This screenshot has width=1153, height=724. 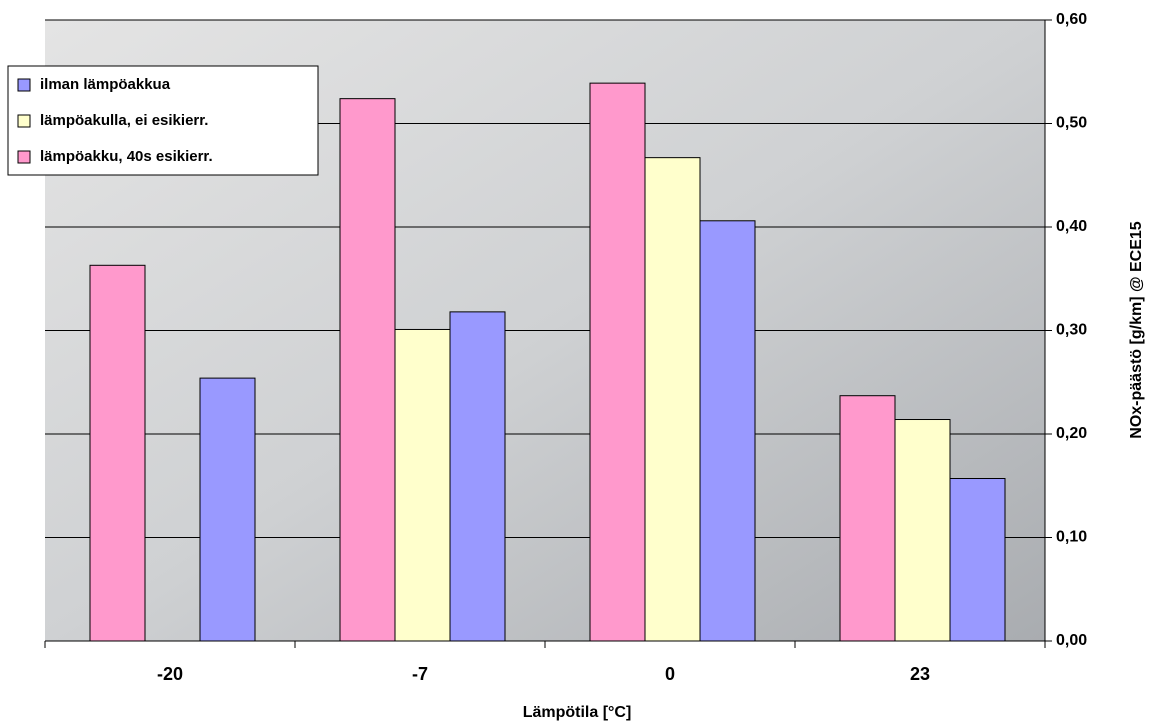 I want to click on y-tick-label: 0,60, so click(x=1071, y=19).